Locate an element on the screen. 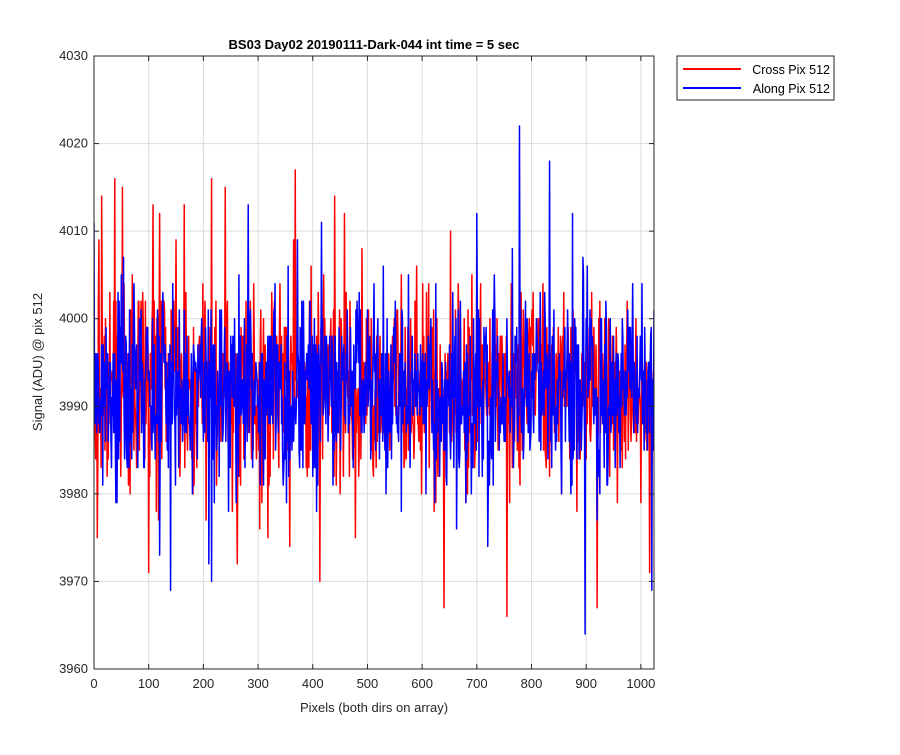 This screenshot has width=900, height=755. y-tick-label: 4000 is located at coordinates (73, 318).